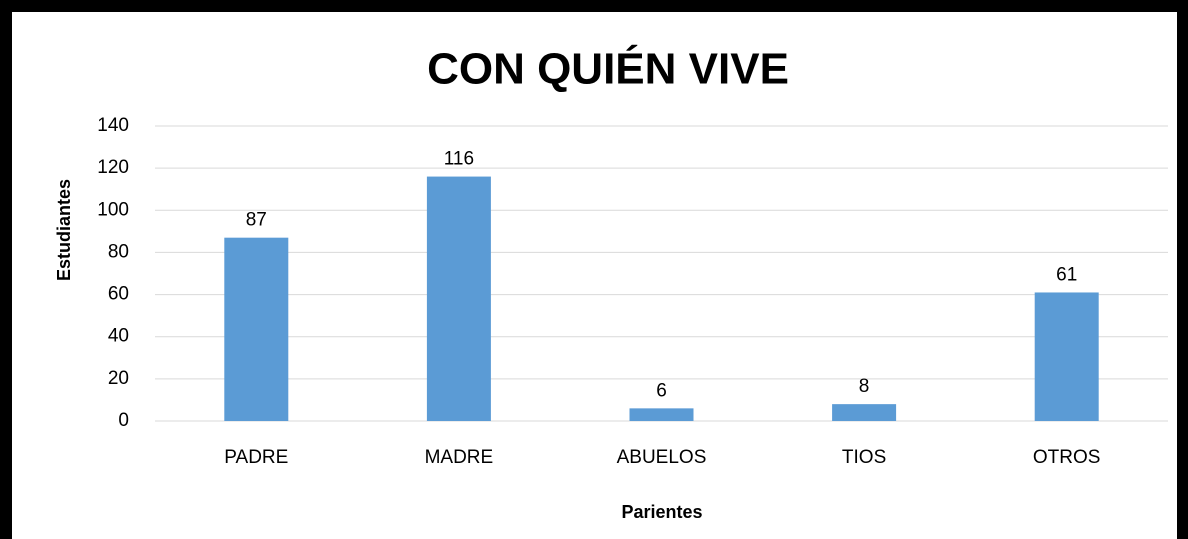  I want to click on y-tick-label: 20, so click(118, 378).